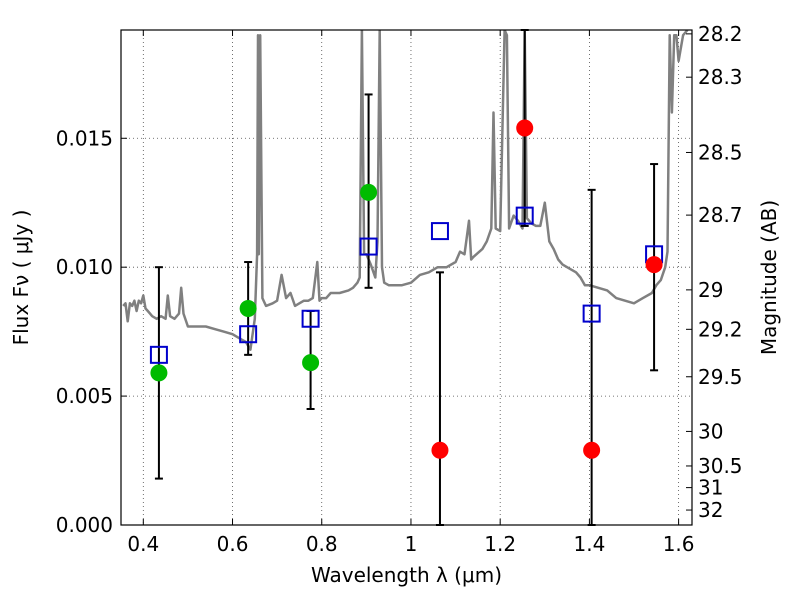  Describe the element at coordinates (720, 377) in the screenshot. I see `y2-tick-label: 29.5` at that location.